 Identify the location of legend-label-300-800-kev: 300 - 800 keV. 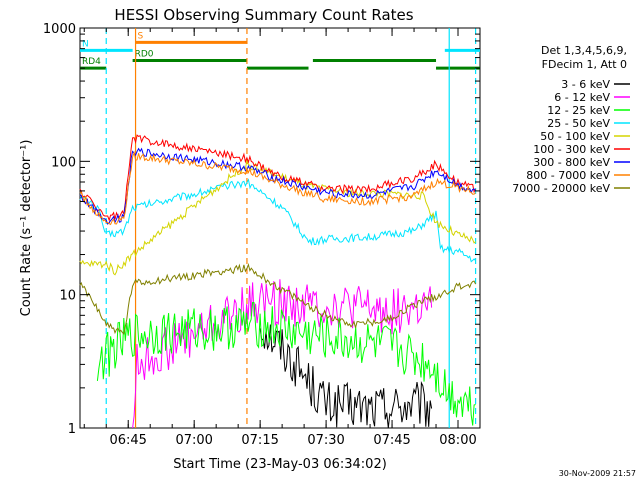
(571, 162).